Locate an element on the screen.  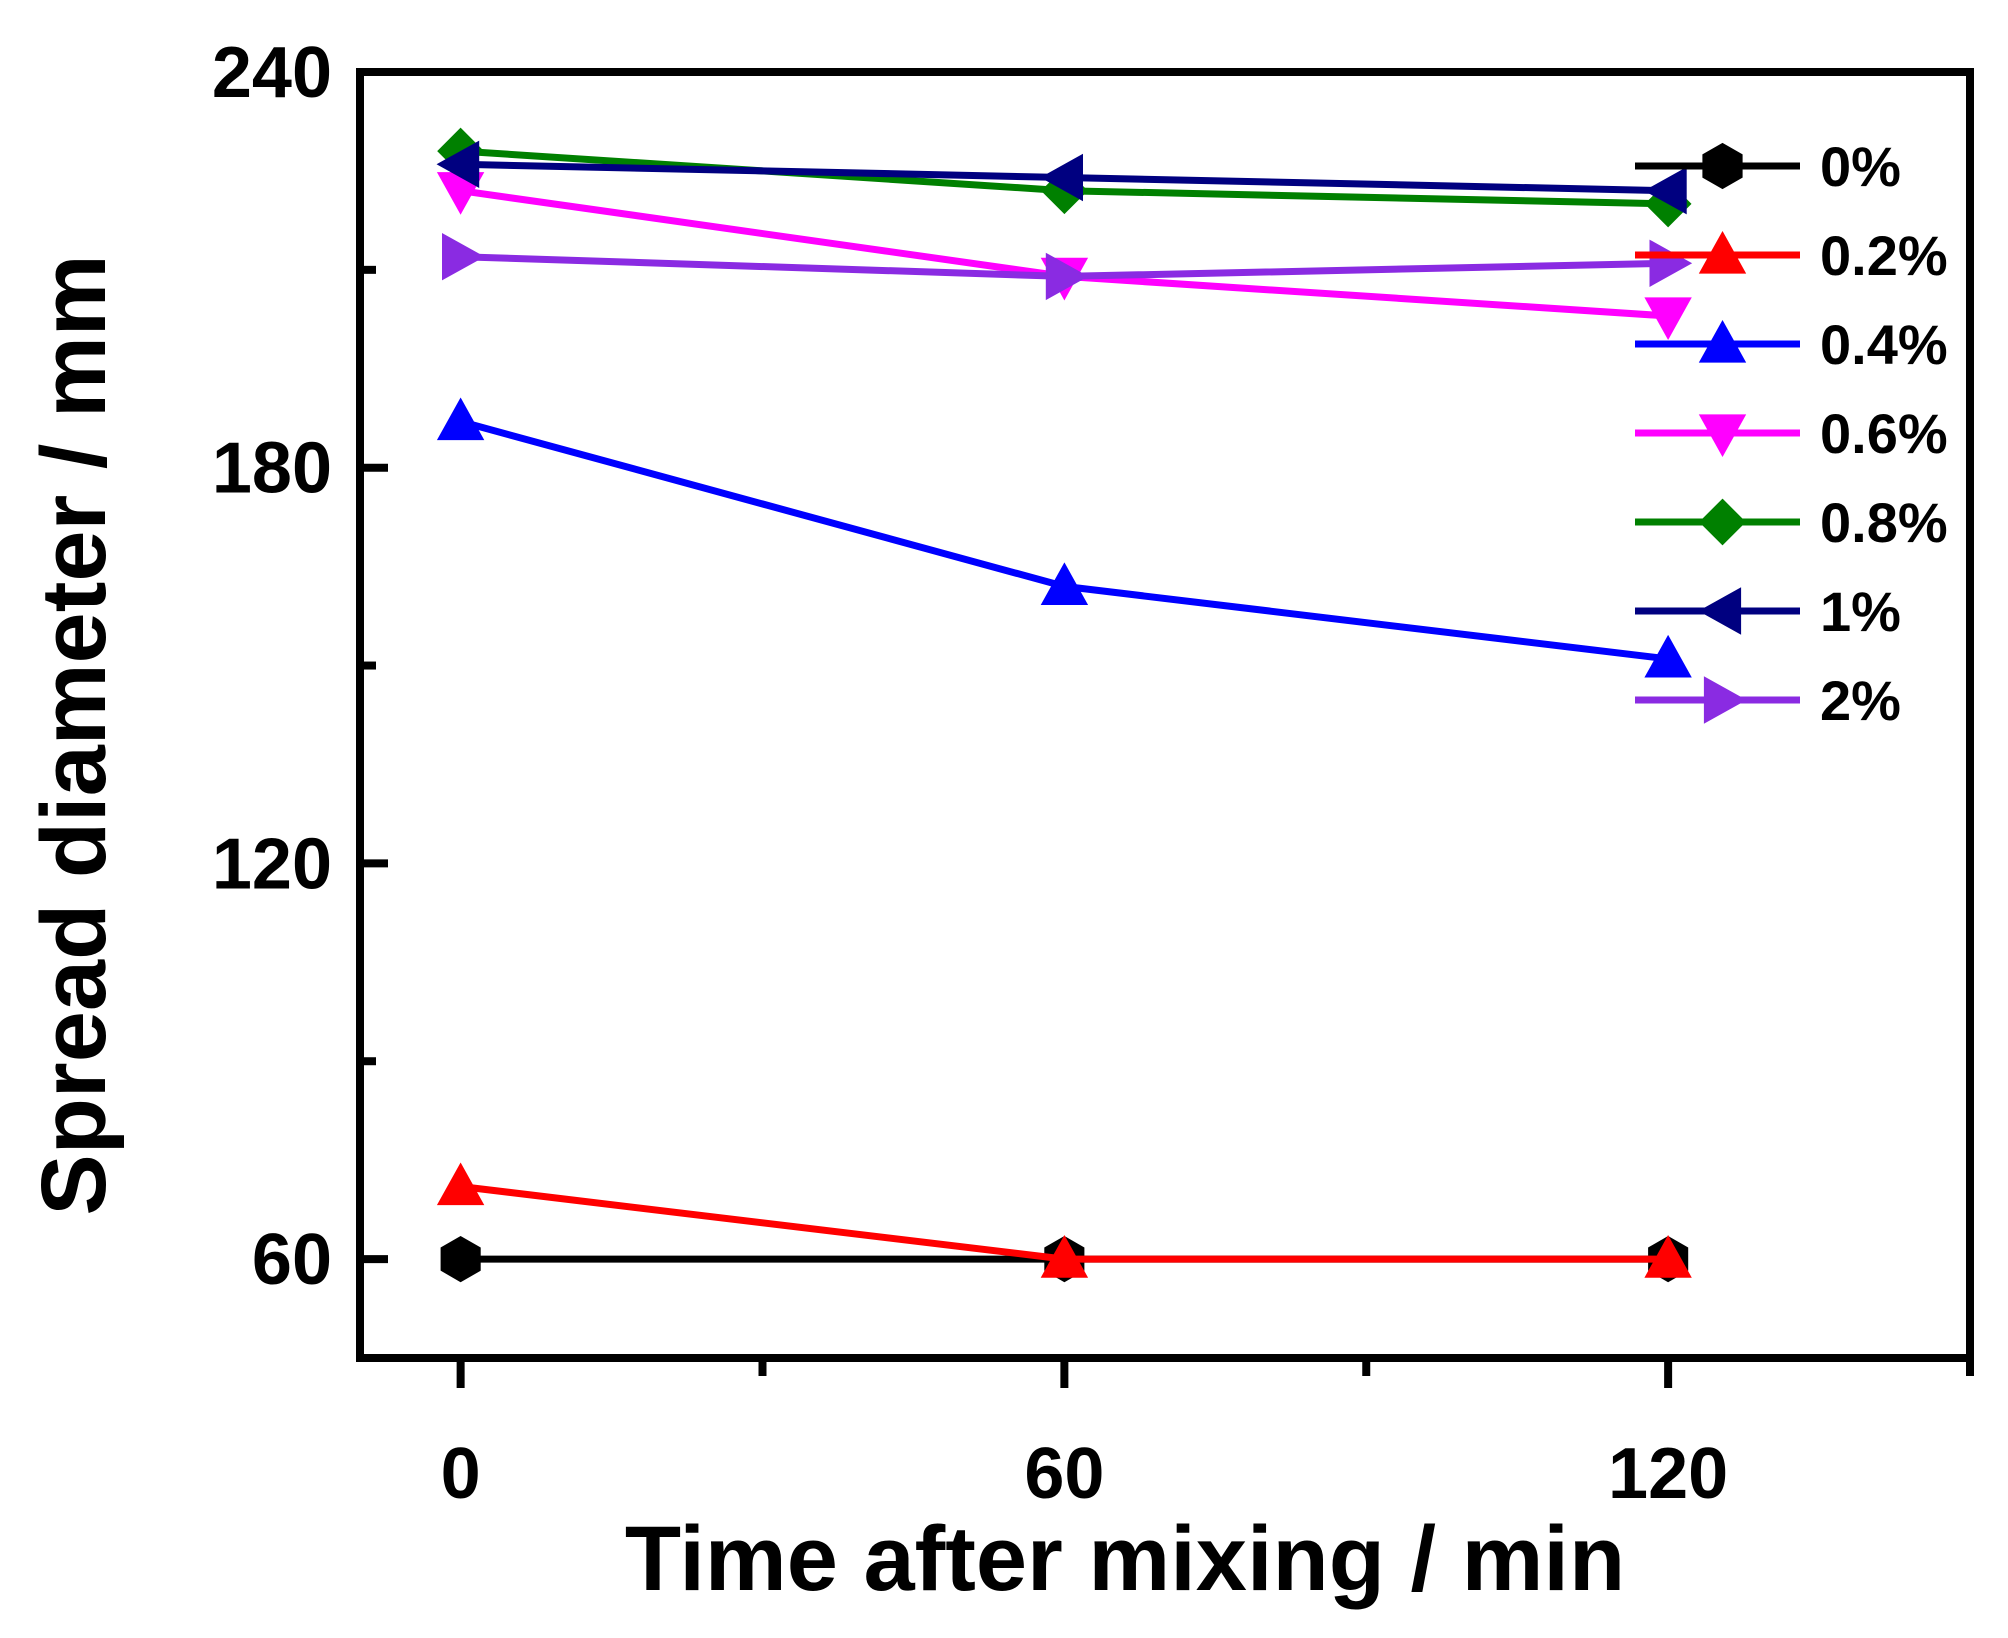
y-tick-label: 180 is located at coordinates (272, 469).